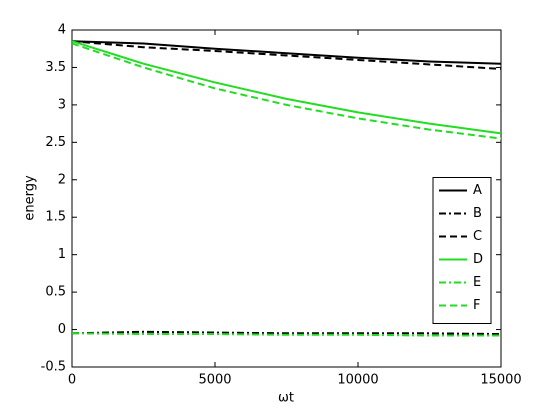 This screenshot has height=415, width=553. I want to click on y-tick-label: -0.5, so click(53, 367).